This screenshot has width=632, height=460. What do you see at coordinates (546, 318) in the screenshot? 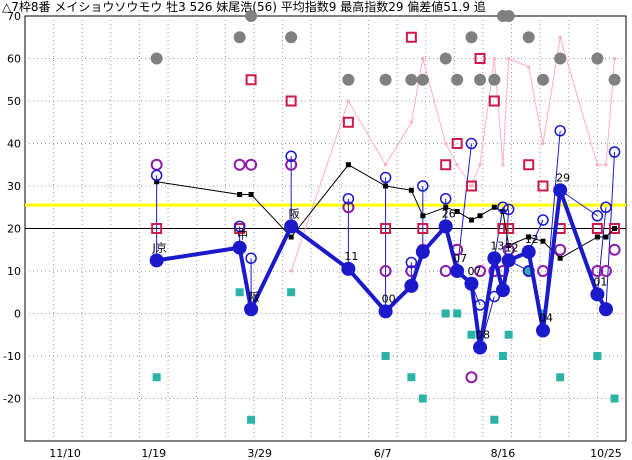
I see `data-label: 04` at bounding box center [546, 318].